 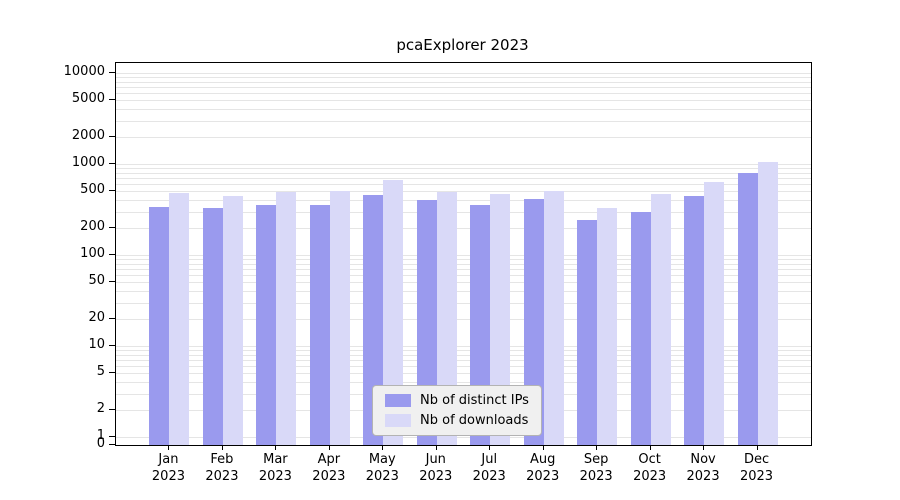 What do you see at coordinates (382, 468) in the screenshot?
I see `x-tick-label: May 2023` at bounding box center [382, 468].